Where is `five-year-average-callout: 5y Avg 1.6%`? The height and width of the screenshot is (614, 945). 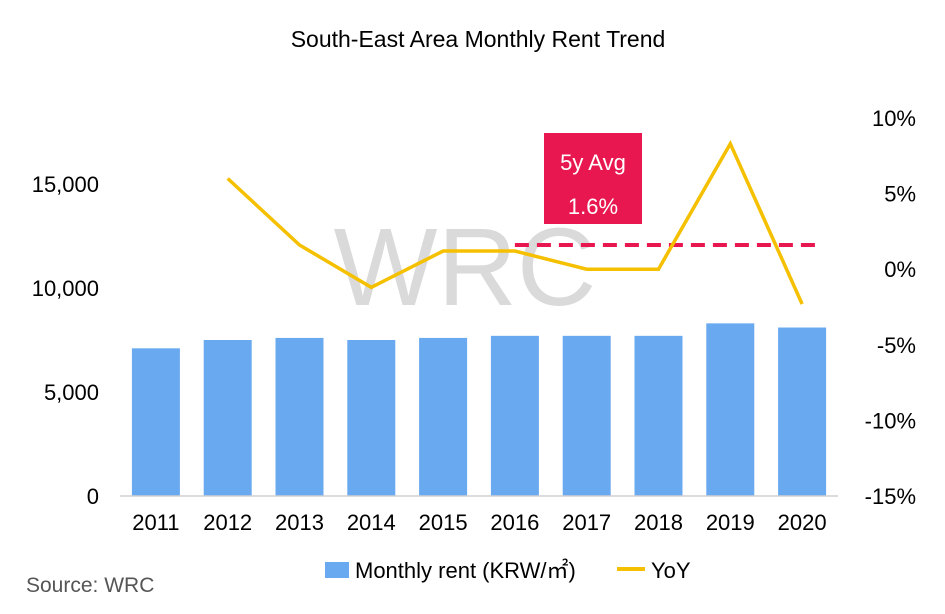
five-year-average-callout: 5y Avg 1.6% is located at coordinates (593, 178).